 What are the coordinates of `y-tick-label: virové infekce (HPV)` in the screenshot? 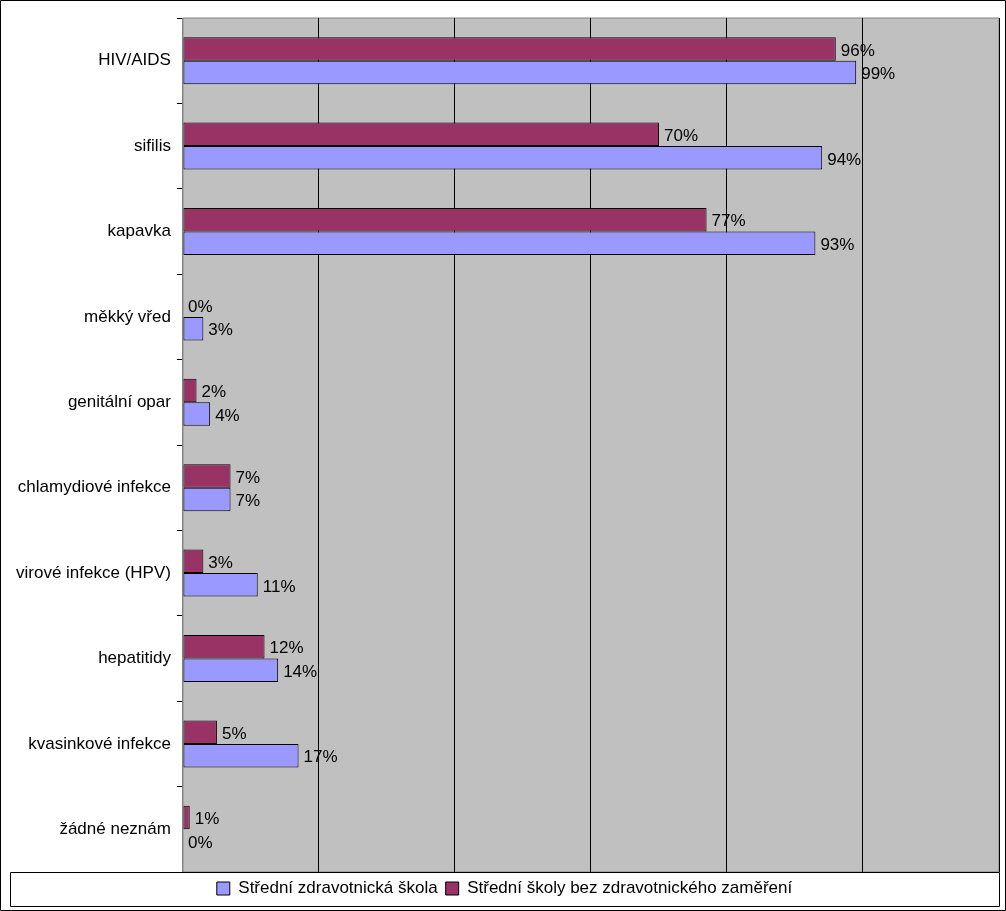 It's located at (93, 572).